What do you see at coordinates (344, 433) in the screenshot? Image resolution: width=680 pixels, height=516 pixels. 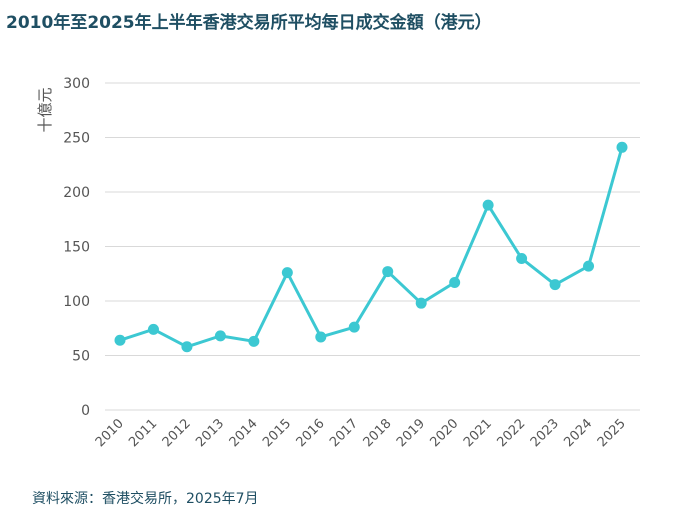 I see `x-tick-label: 2017` at bounding box center [344, 433].